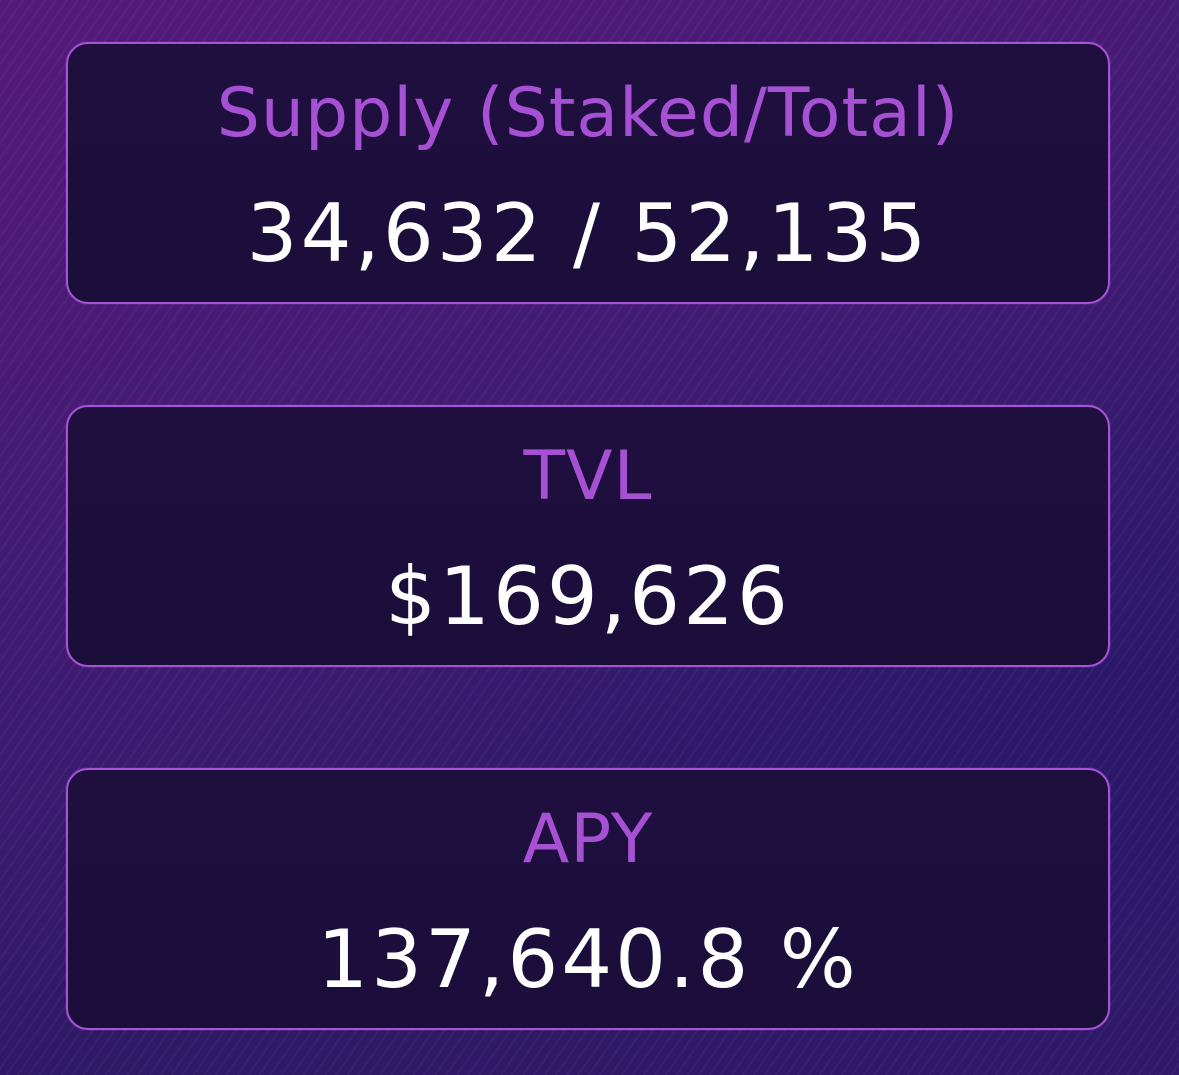 The height and width of the screenshot is (1075, 1179). Describe the element at coordinates (588, 839) in the screenshot. I see `apy-label: APY` at that location.